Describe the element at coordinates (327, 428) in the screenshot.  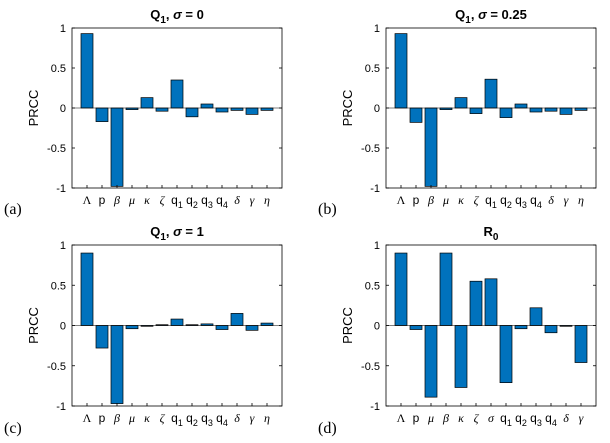
I see `panel-label: (d)` at that location.